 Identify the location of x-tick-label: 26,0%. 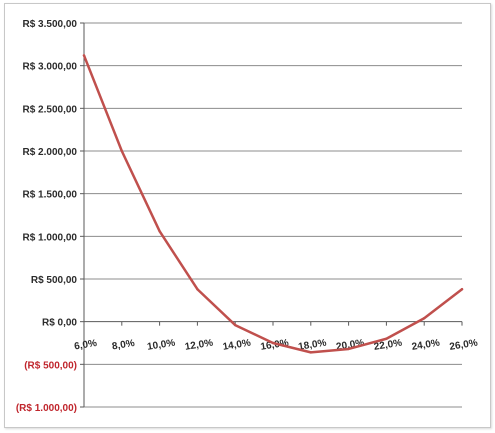
(464, 345).